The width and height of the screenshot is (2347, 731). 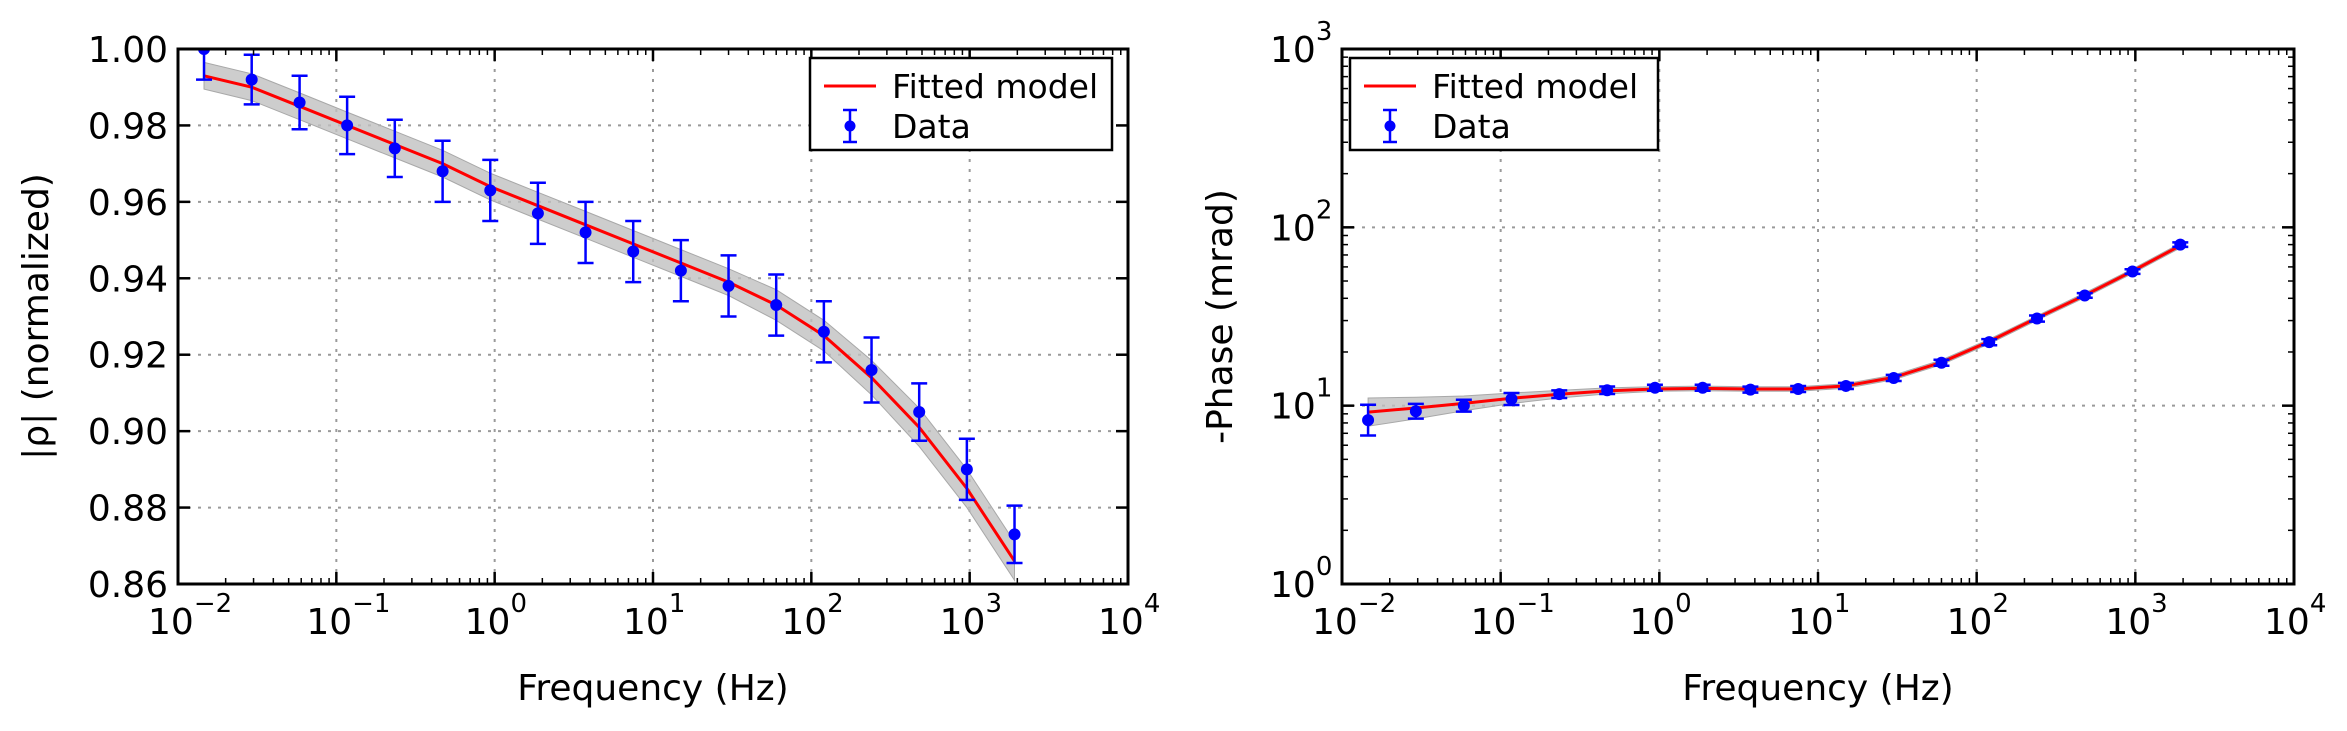 I want to click on confidence-band, so click(x=1774, y=334).